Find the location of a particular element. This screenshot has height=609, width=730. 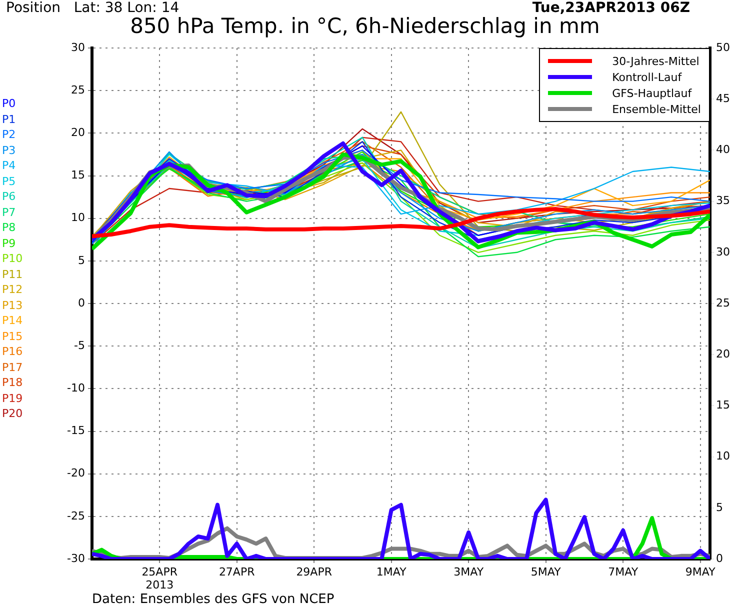

y2-tick-label: 5 is located at coordinates (719, 507).